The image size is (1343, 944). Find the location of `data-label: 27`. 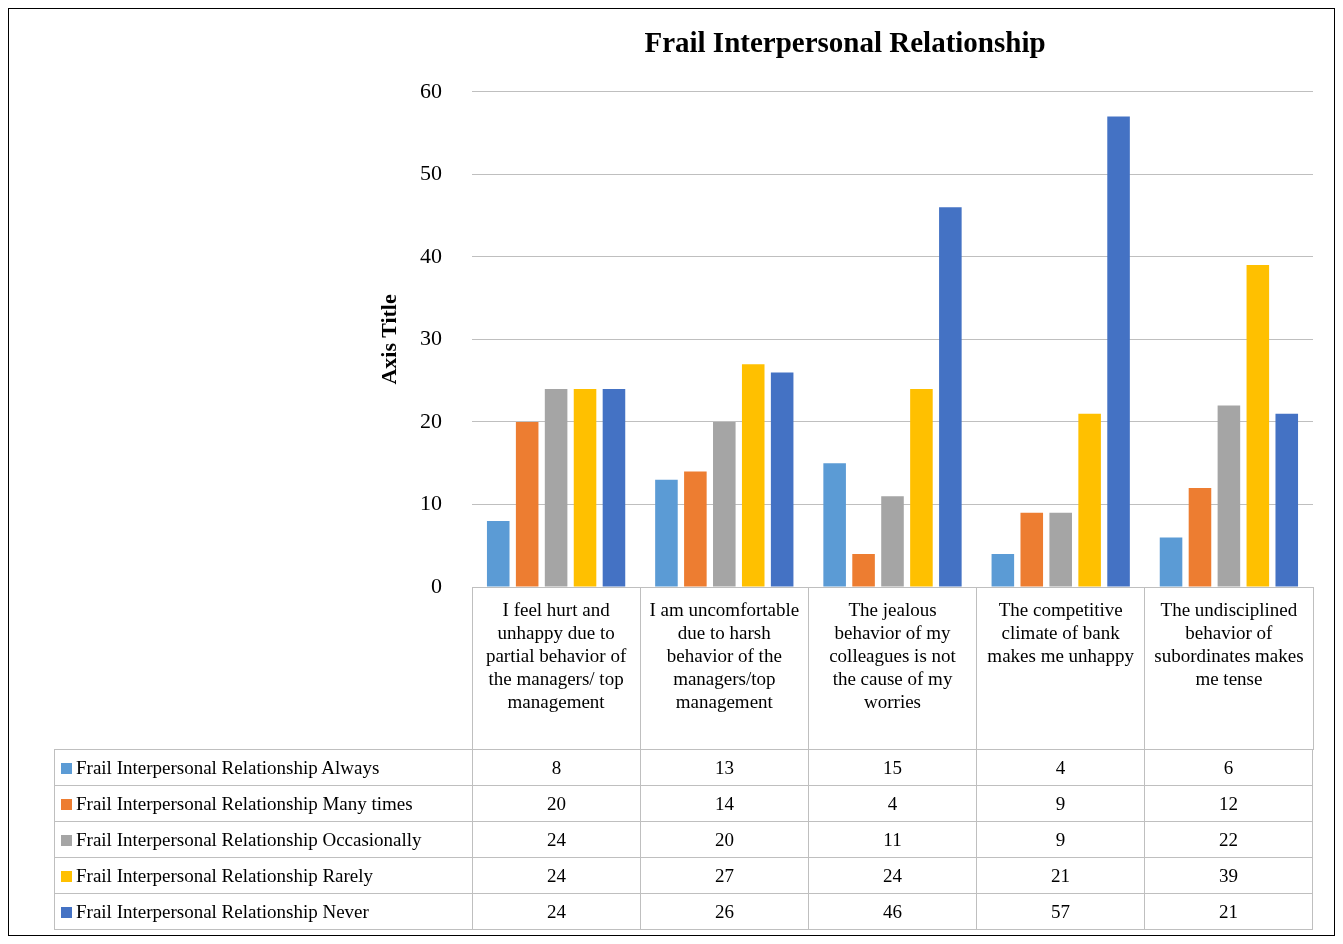

data-label: 27 is located at coordinates (724, 875).